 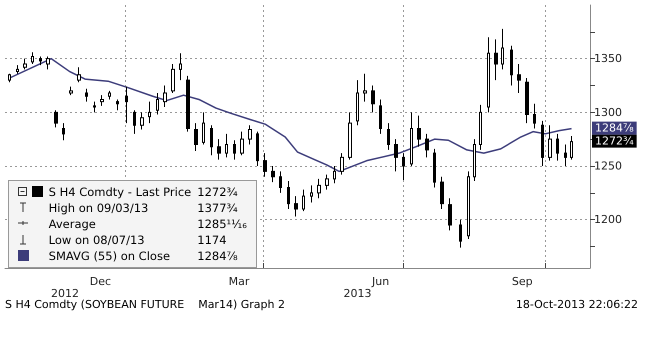 What do you see at coordinates (380, 281) in the screenshot?
I see `x-tick-label: Jun` at bounding box center [380, 281].